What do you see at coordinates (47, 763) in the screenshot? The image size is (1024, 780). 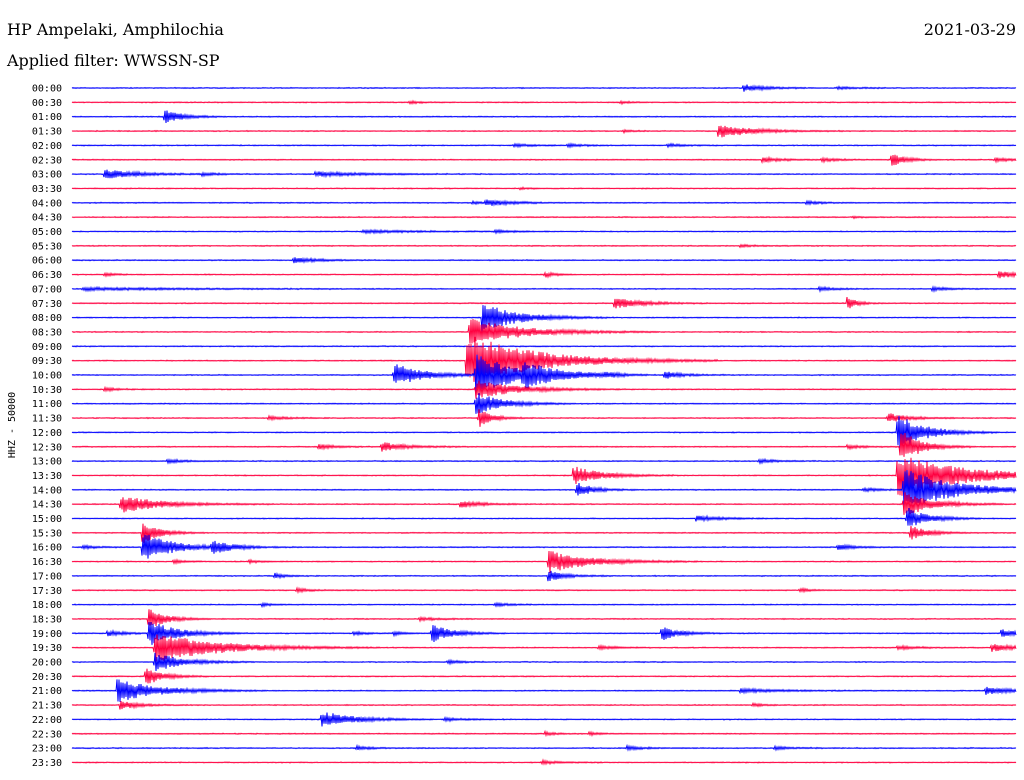 I see `tick-label: 23:30` at bounding box center [47, 763].